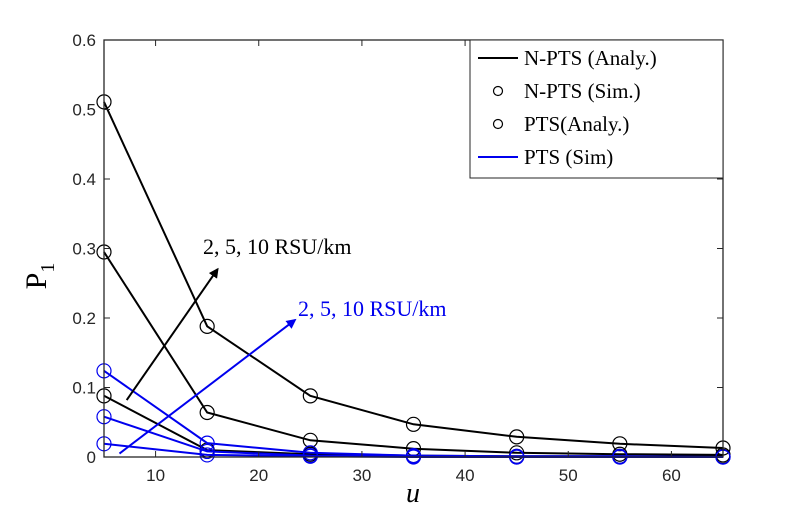 The height and width of the screenshot is (513, 797). What do you see at coordinates (84, 388) in the screenshot?
I see `y-tick-label: 0.1` at bounding box center [84, 388].